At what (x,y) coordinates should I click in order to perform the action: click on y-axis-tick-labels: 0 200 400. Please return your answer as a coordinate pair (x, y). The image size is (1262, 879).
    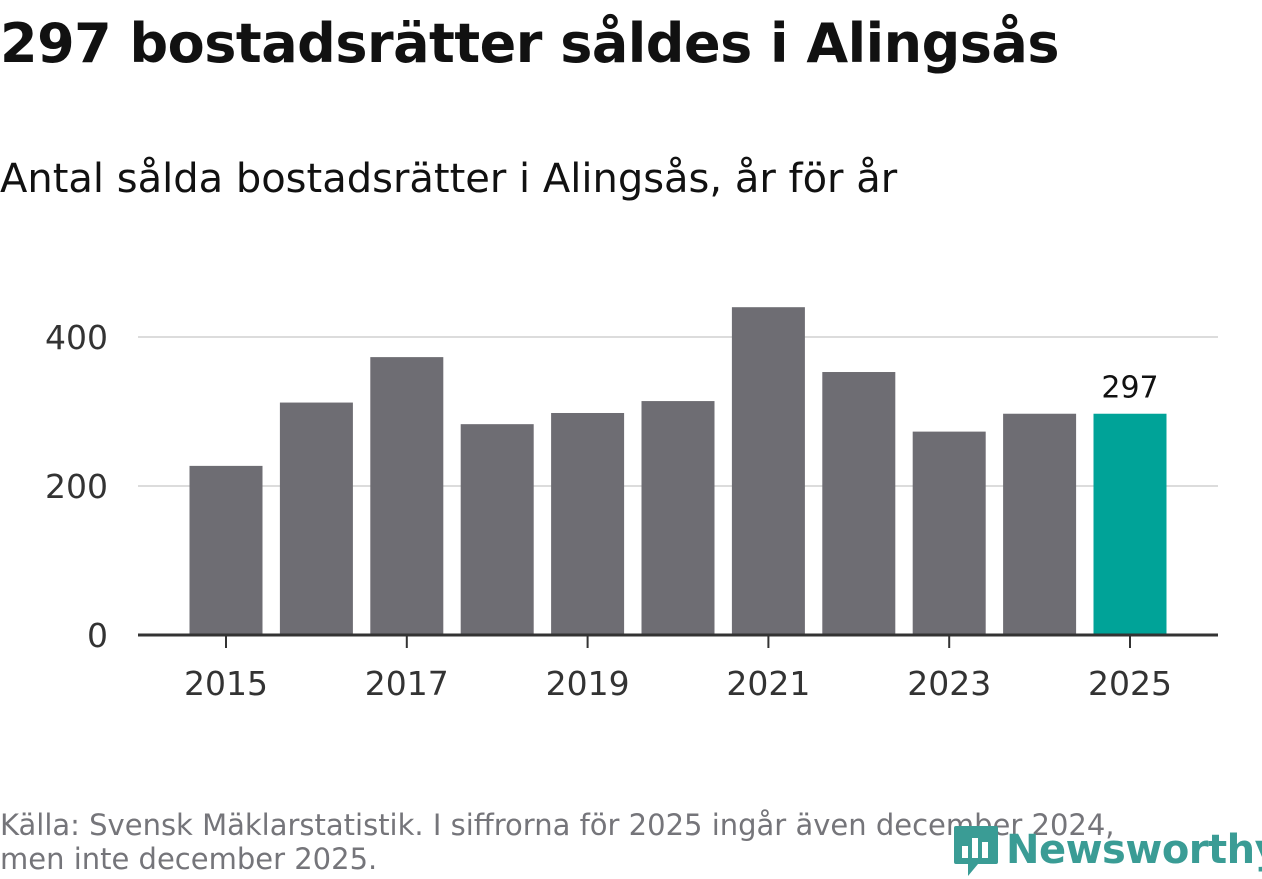
    Looking at the image, I should click on (76, 486).